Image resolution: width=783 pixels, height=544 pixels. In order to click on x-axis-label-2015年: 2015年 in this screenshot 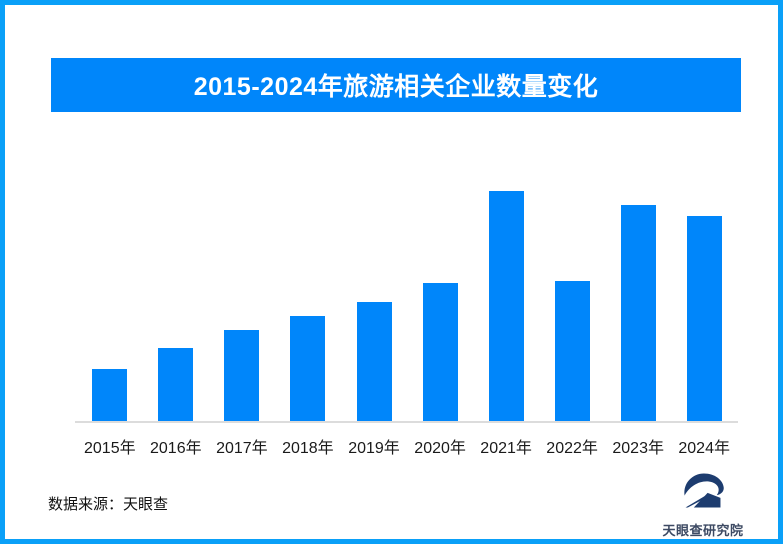, I will do `click(109, 448)`.